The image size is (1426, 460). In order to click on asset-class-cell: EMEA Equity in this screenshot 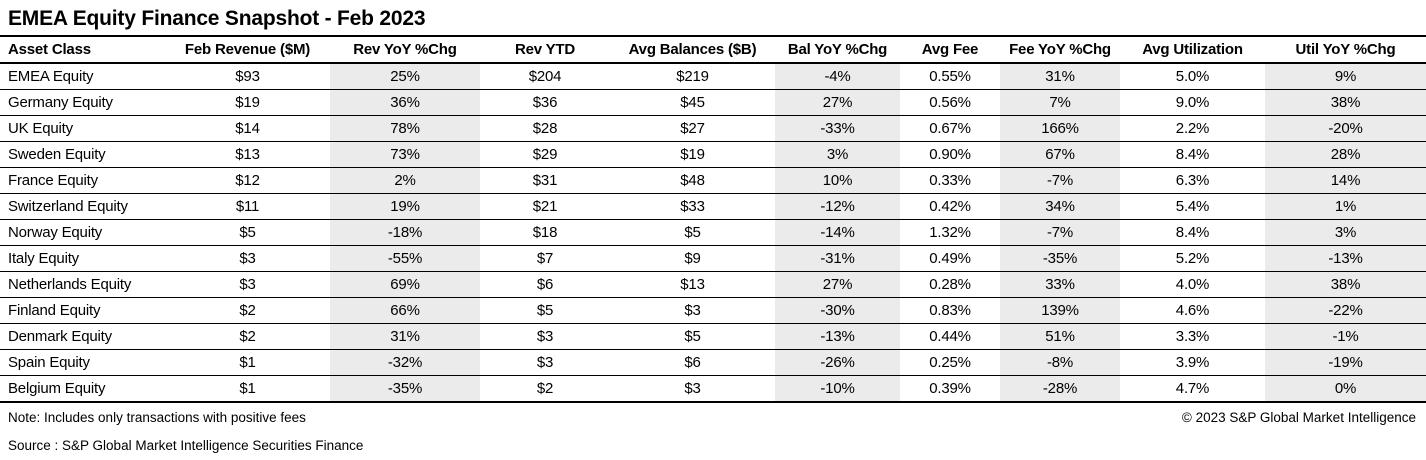, I will do `click(82, 76)`.